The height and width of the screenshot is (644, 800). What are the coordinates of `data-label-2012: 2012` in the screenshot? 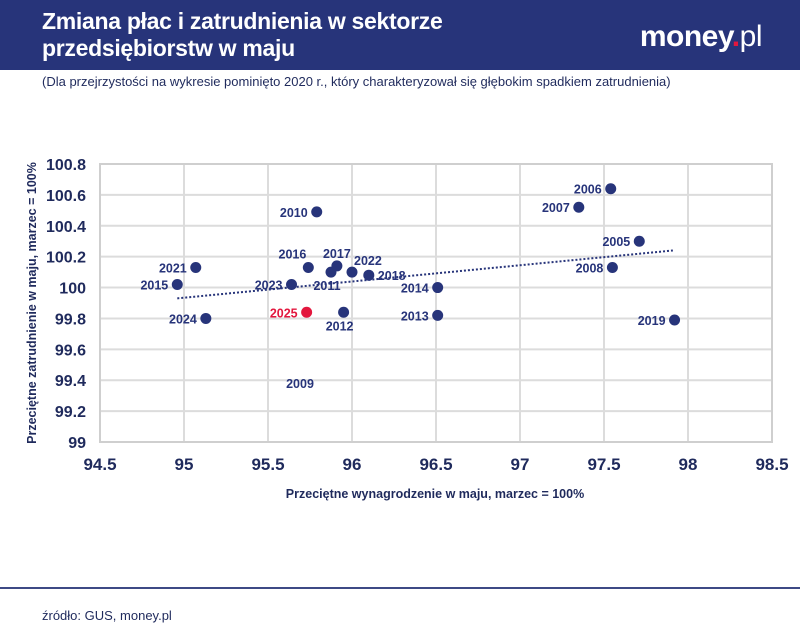 It's located at (340, 326).